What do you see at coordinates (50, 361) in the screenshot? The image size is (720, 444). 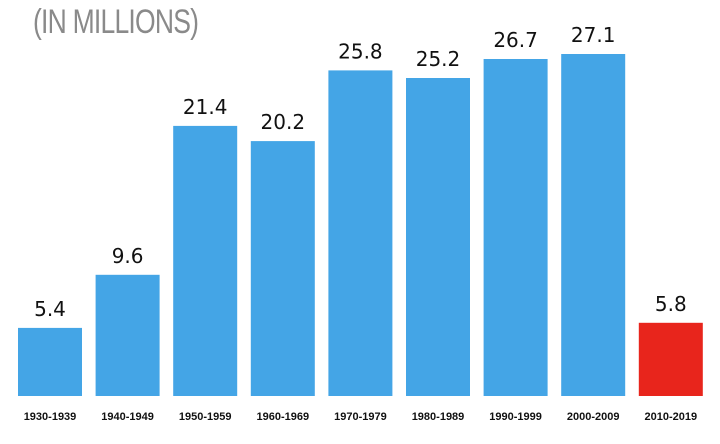 I see `bar-1930-1939` at bounding box center [50, 361].